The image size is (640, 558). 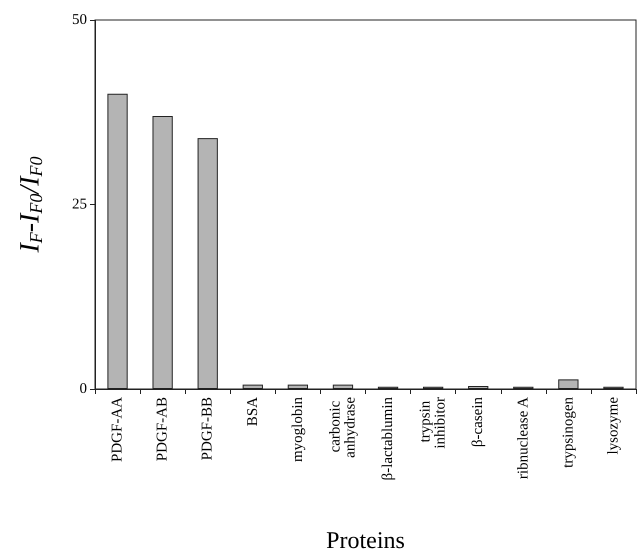 What do you see at coordinates (365, 541) in the screenshot?
I see `x-axis-title: Proteins` at bounding box center [365, 541].